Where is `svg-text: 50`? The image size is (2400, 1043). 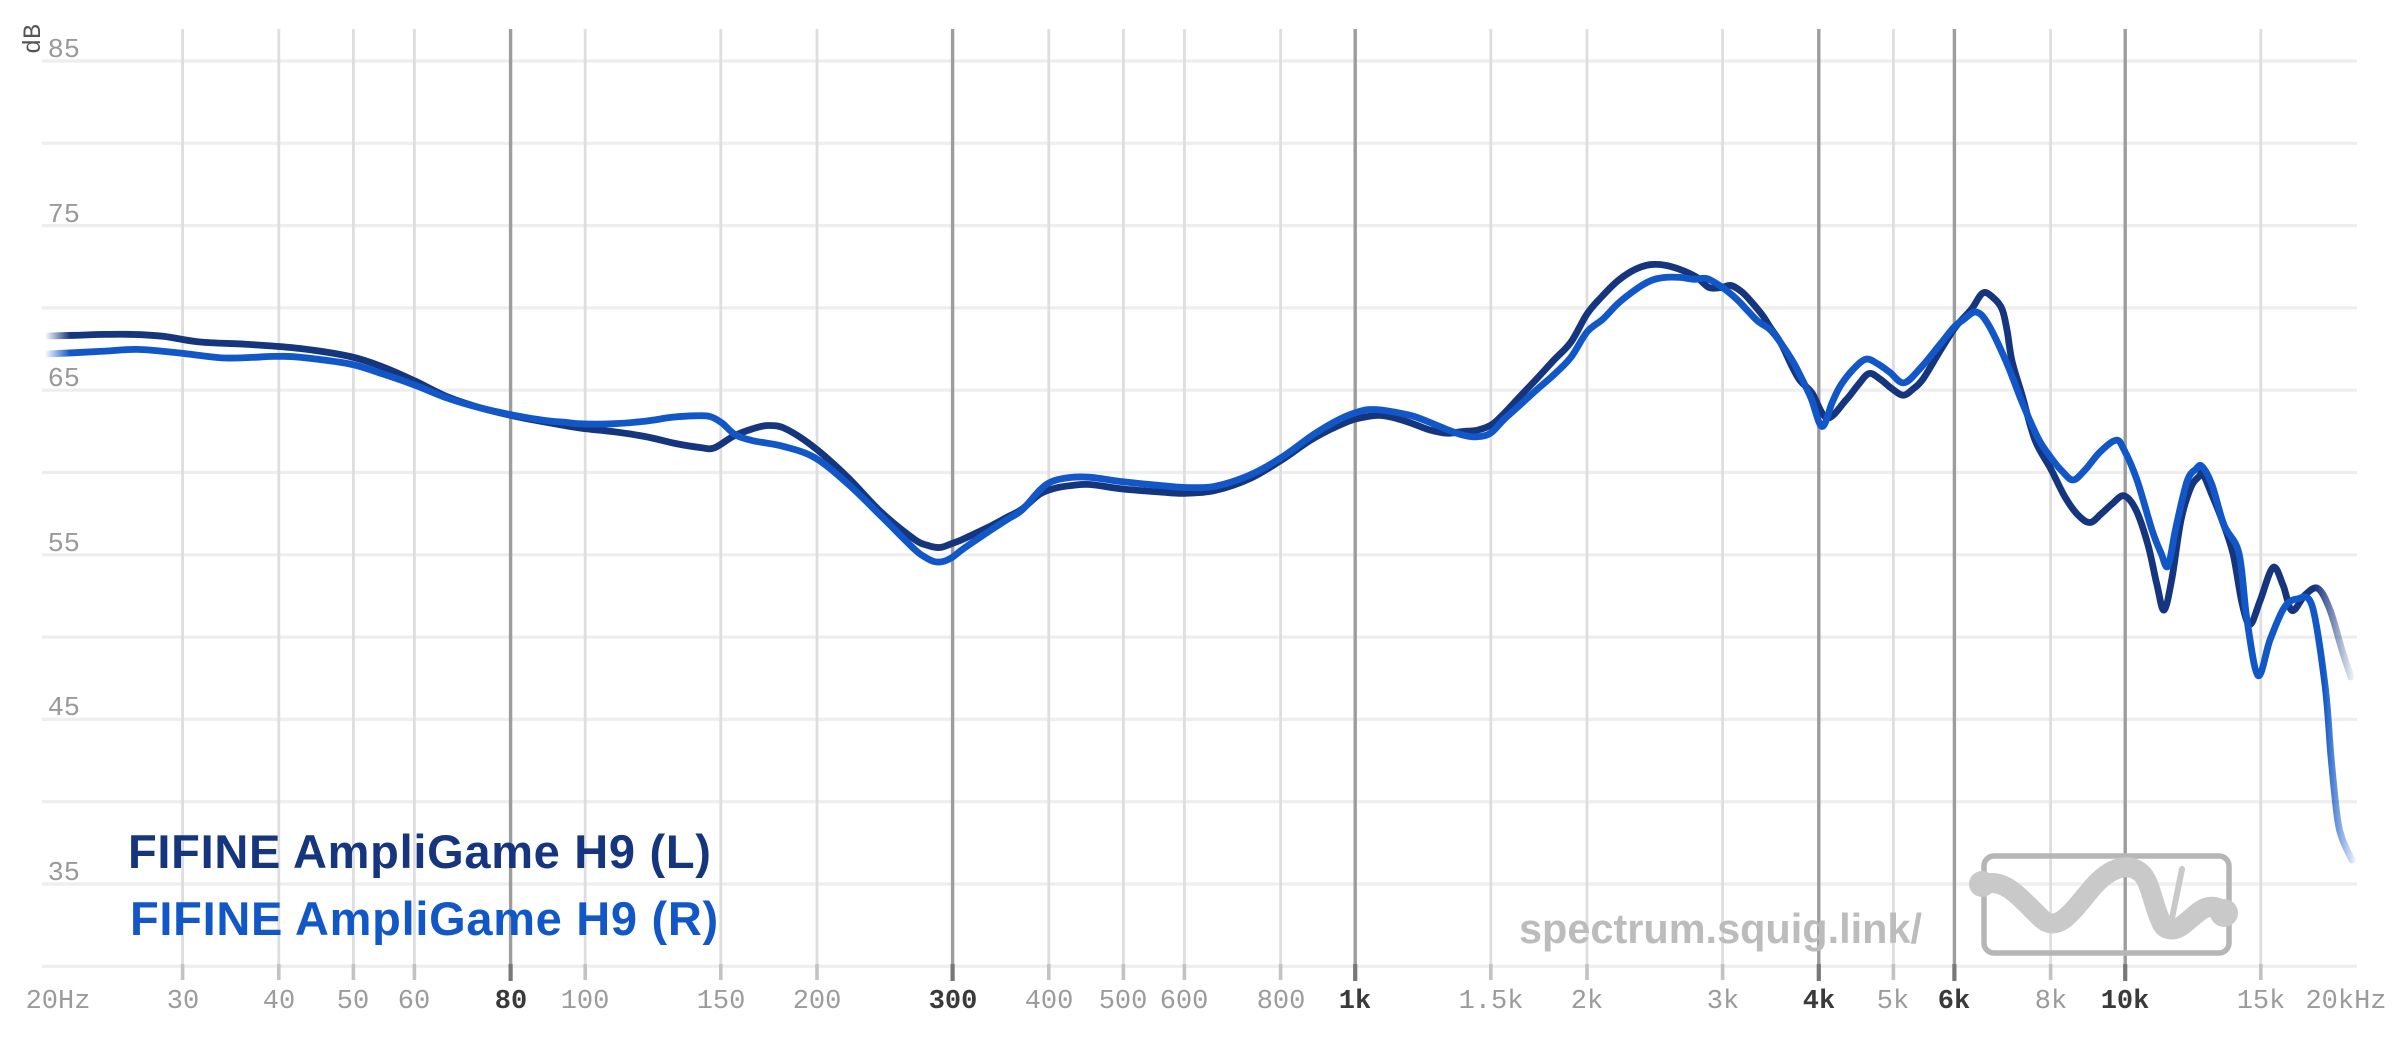
svg-text: 50 is located at coordinates (353, 1002).